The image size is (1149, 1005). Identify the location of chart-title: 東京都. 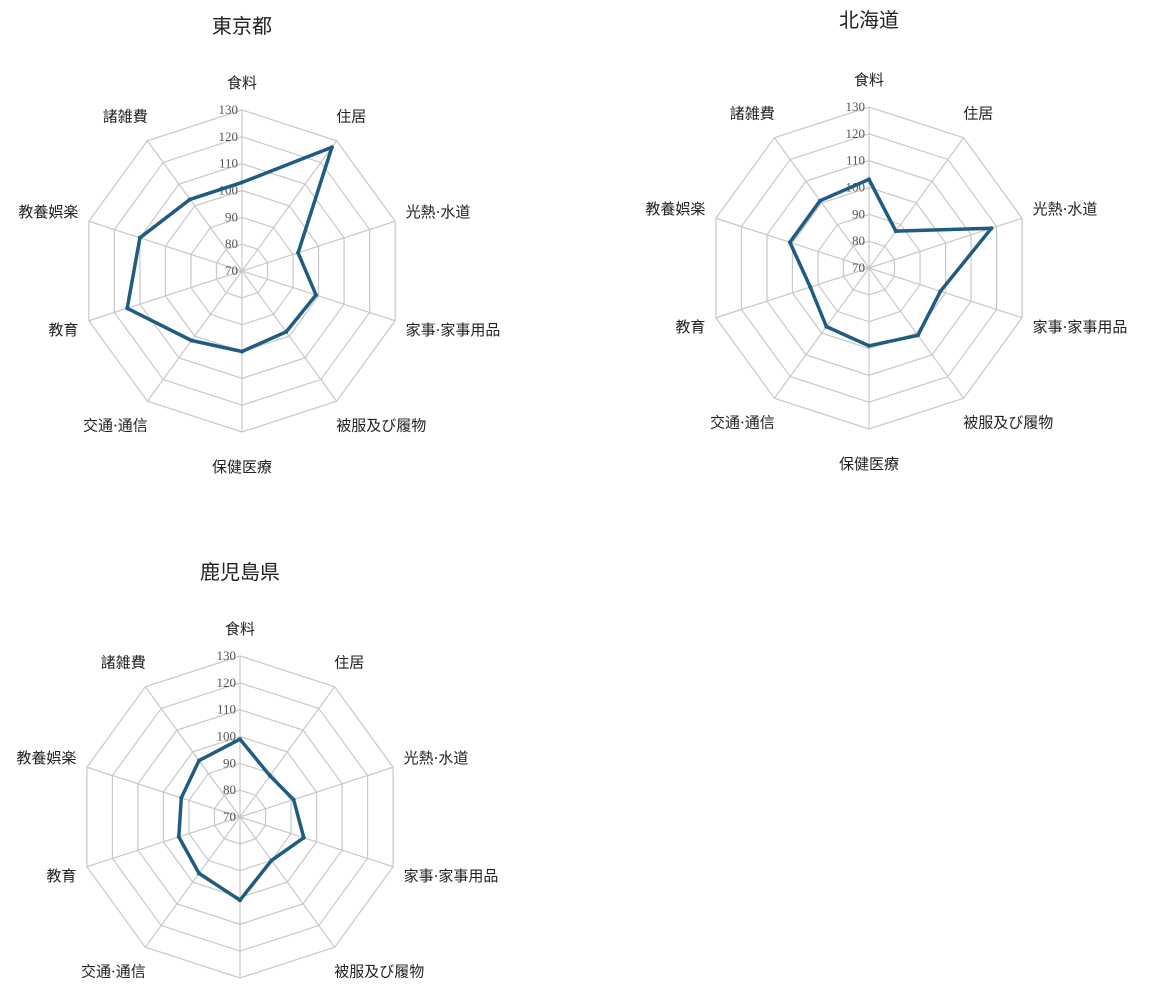
(242, 26).